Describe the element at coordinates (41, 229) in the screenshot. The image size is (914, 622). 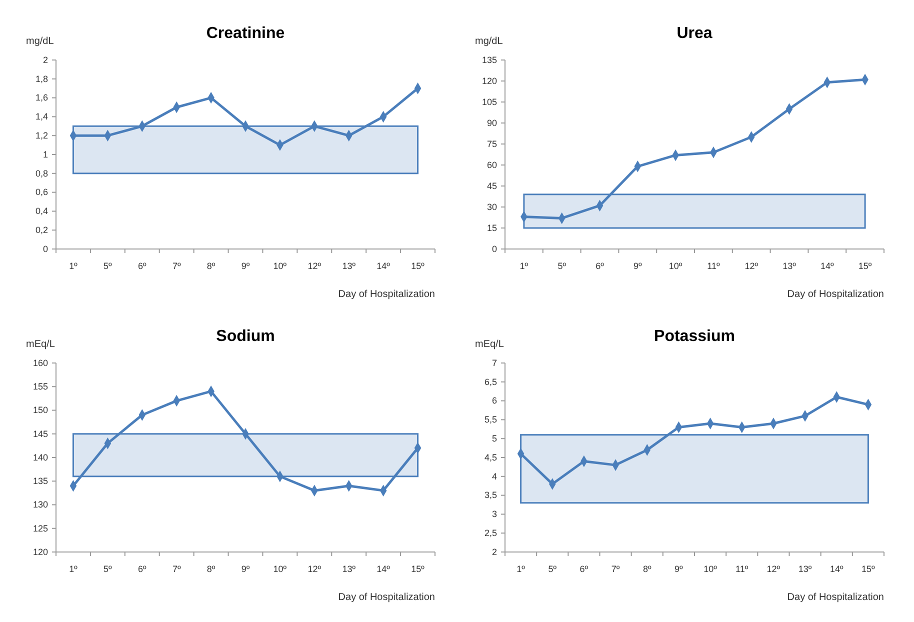
I see `y-tick-label: 0,2` at that location.